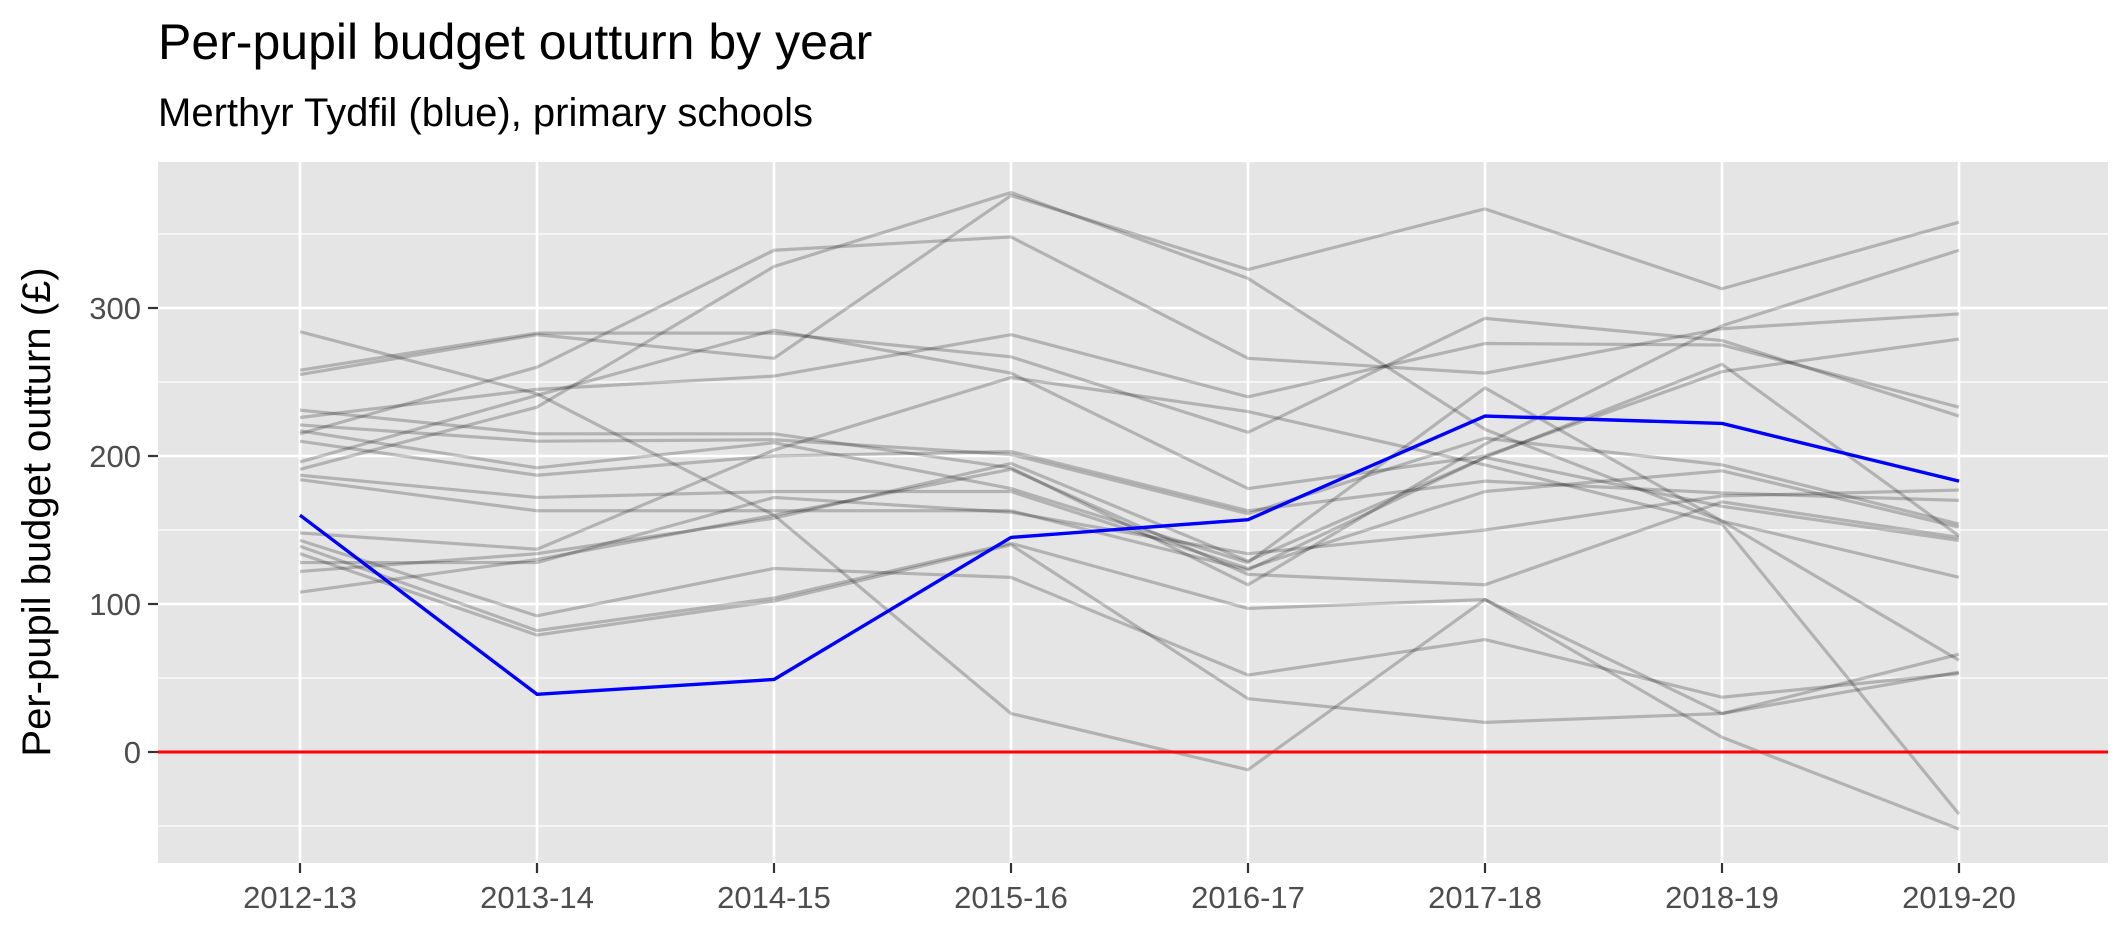 This screenshot has width=2116, height=937. What do you see at coordinates (132, 752) in the screenshot?
I see `y-tick-label: 0` at bounding box center [132, 752].